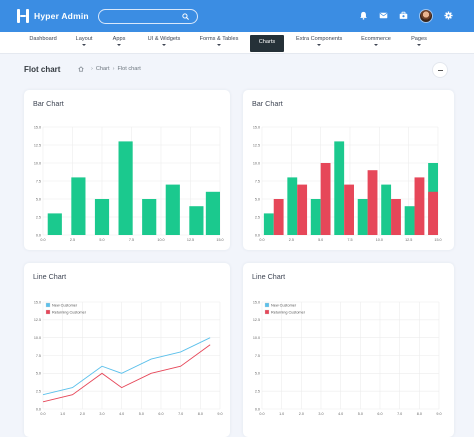 The width and height of the screenshot is (474, 437). I want to click on nav-label: Forms & Tables, so click(219, 39).